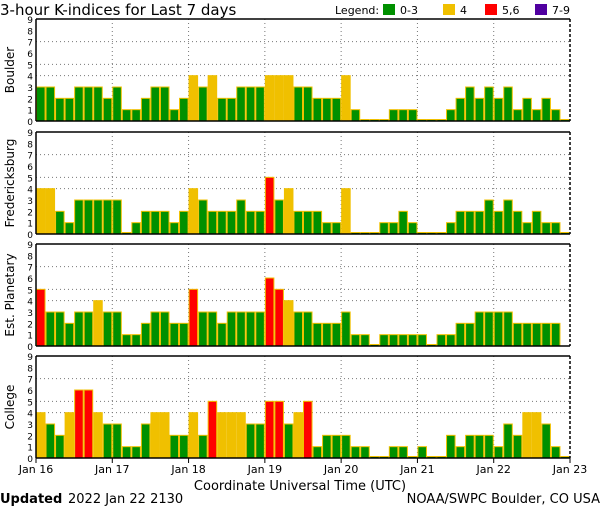  Describe the element at coordinates (10, 70) in the screenshot. I see `station-label: Boulder` at that location.